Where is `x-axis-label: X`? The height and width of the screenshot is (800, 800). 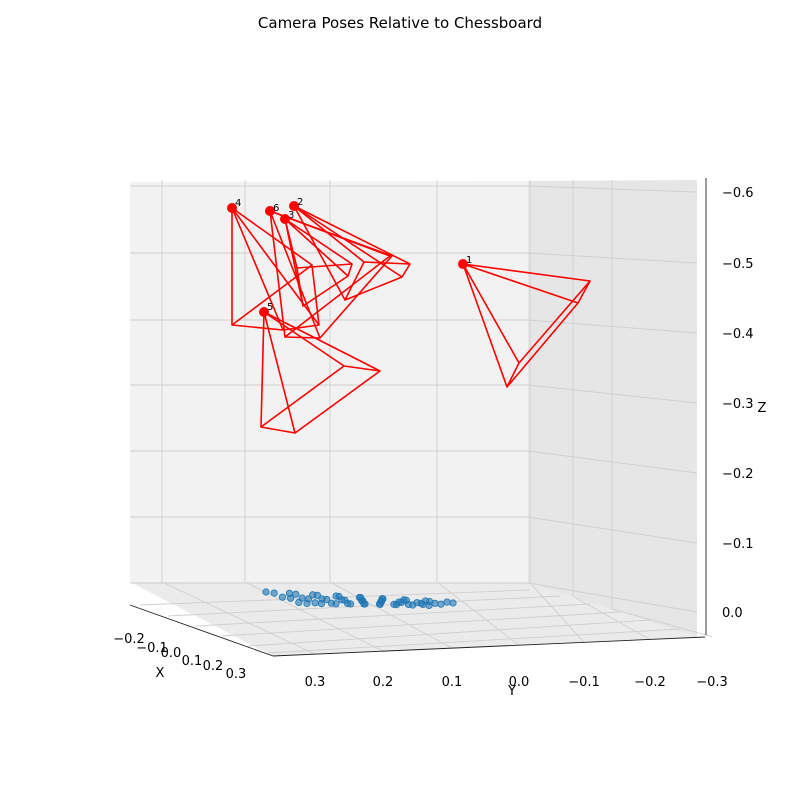 x-axis-label: X is located at coordinates (160, 673).